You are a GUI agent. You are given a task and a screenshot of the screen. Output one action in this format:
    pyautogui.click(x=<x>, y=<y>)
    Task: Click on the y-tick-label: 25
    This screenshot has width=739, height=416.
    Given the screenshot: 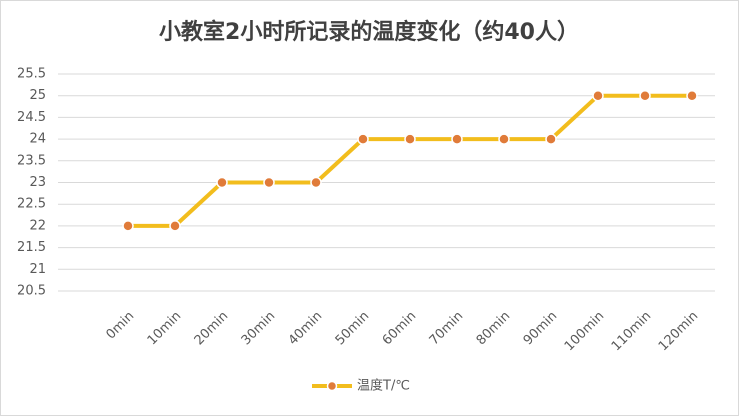 What is the action you would take?
    pyautogui.click(x=37, y=95)
    